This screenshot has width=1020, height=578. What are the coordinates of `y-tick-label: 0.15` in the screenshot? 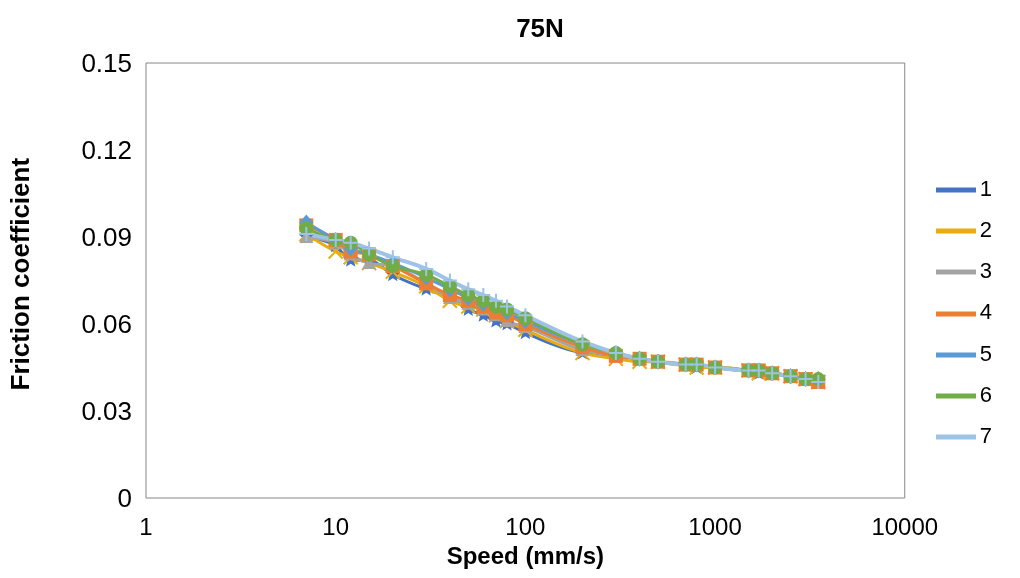 It's located at (106, 63).